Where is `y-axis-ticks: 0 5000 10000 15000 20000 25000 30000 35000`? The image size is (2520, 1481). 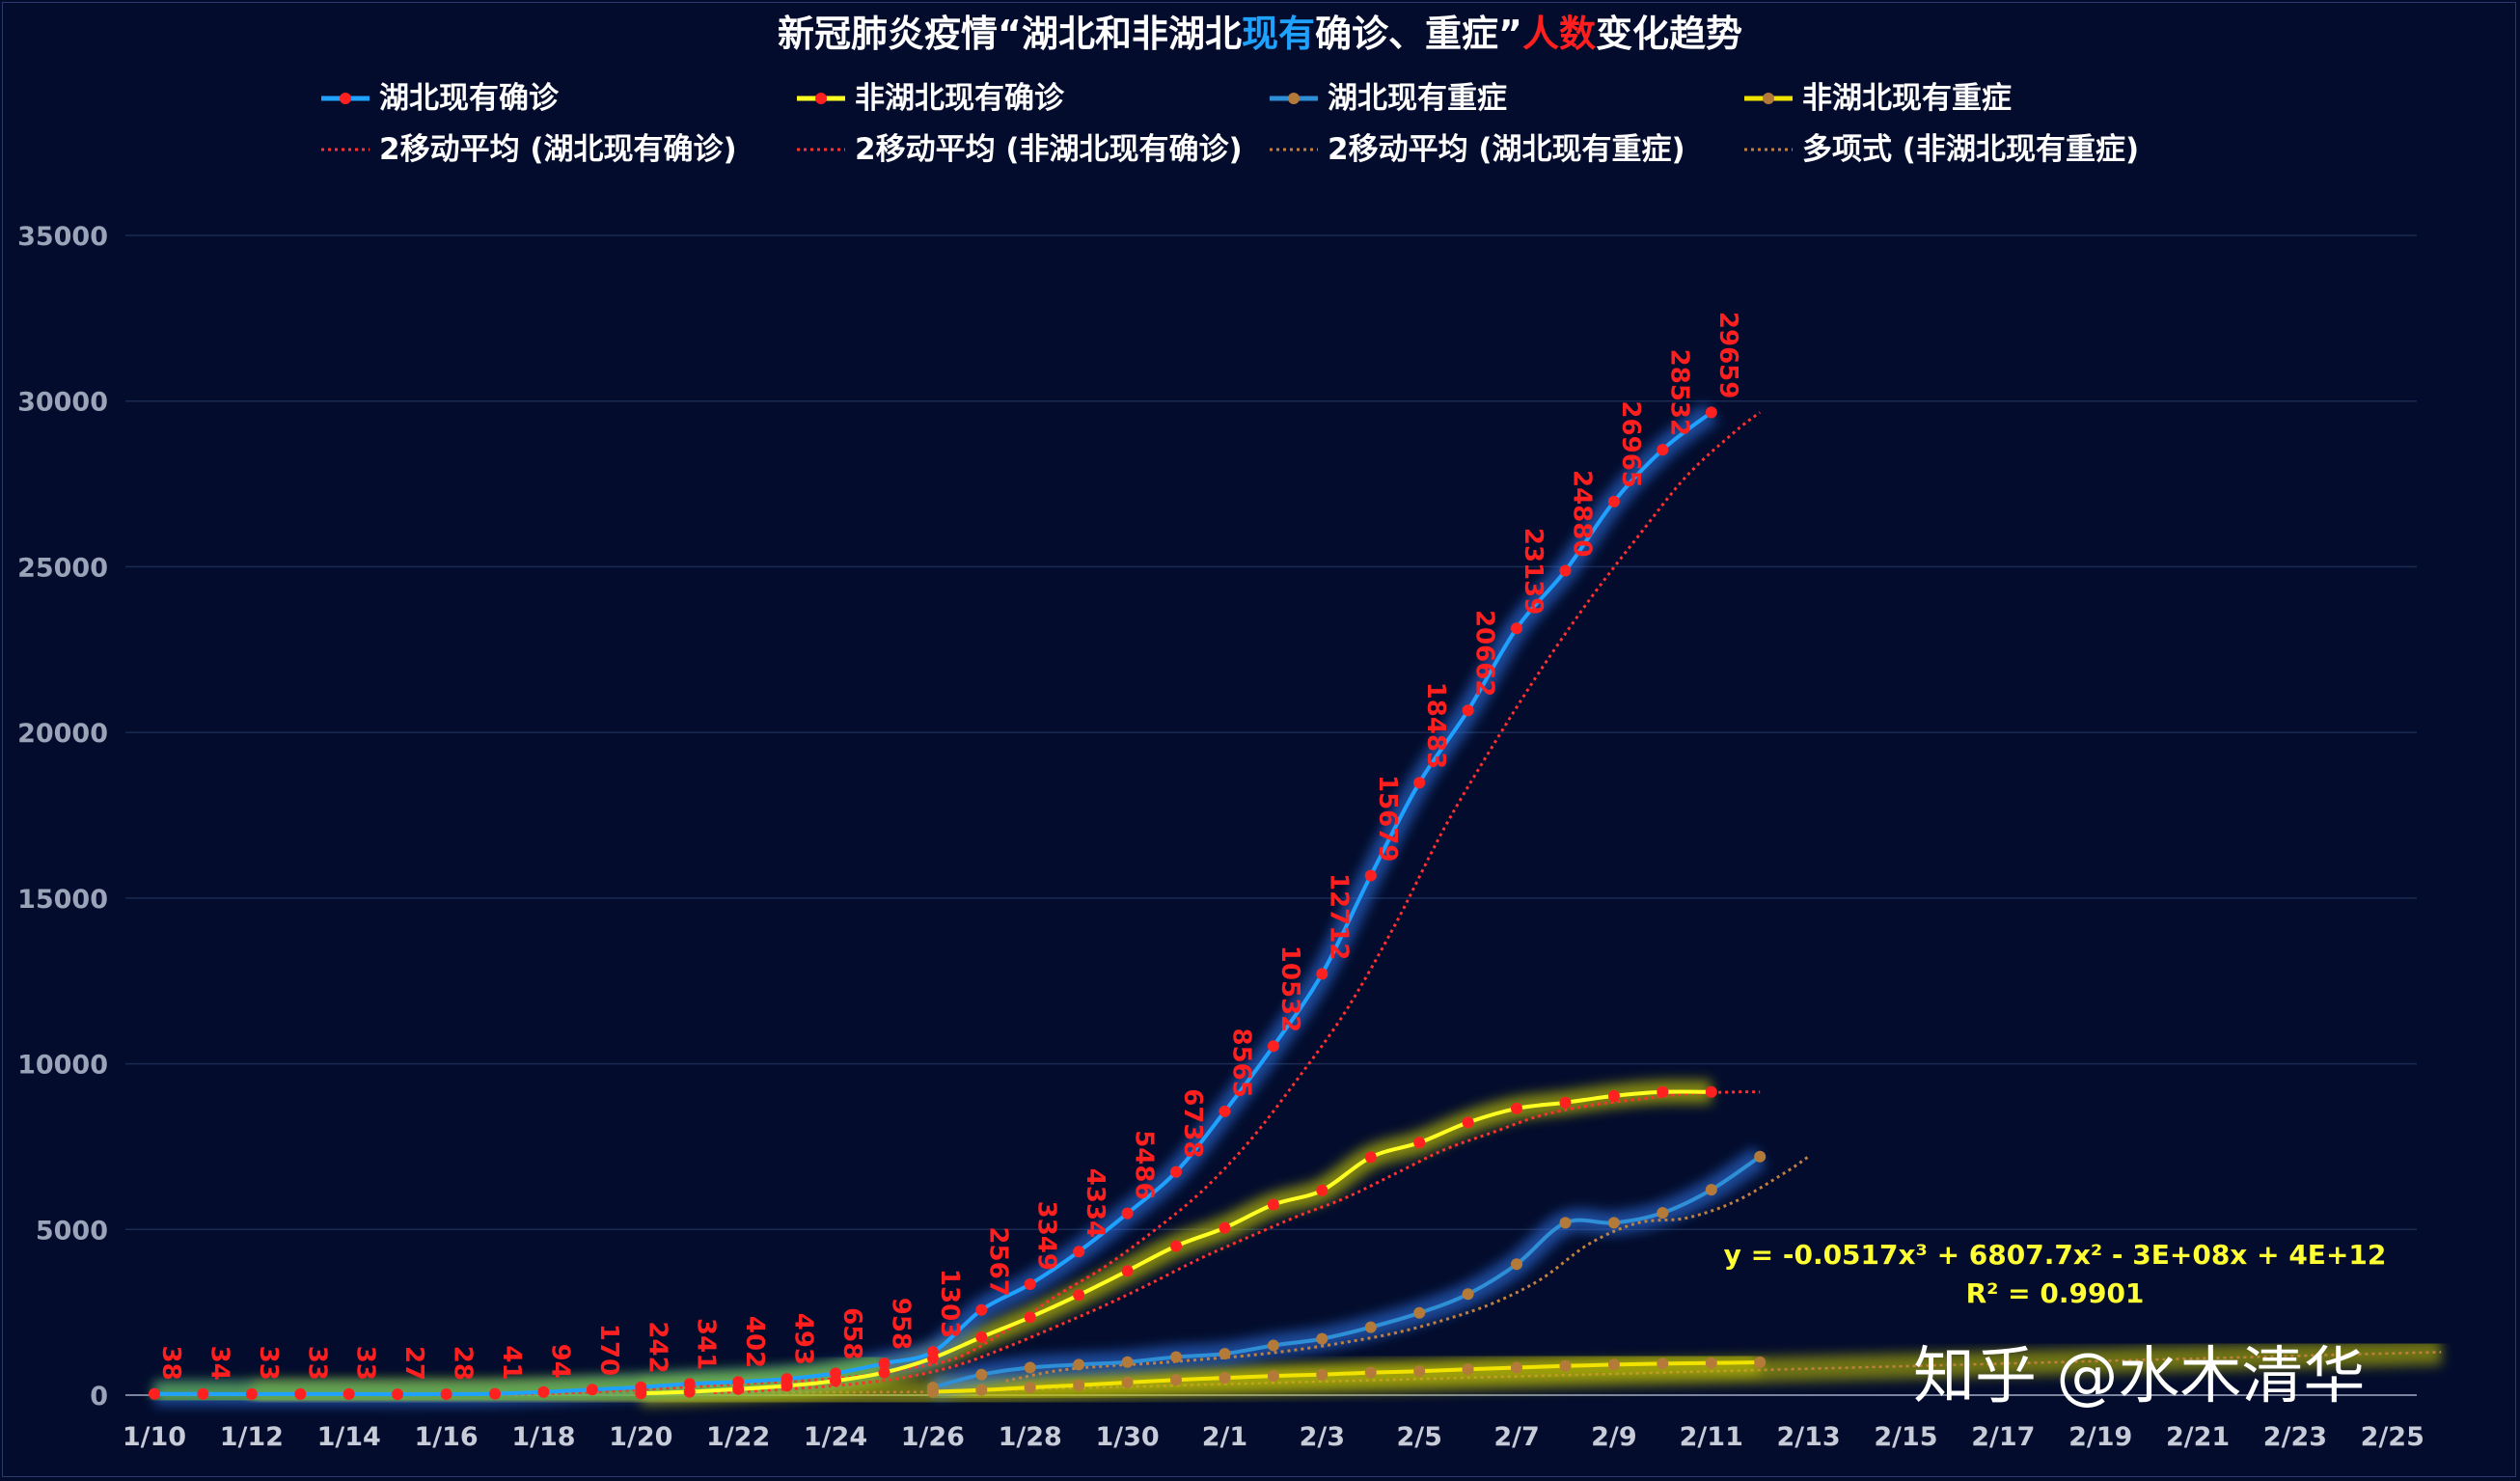 y-axis-ticks: 0 5000 10000 15000 20000 25000 30000 35000 is located at coordinates (63, 817).